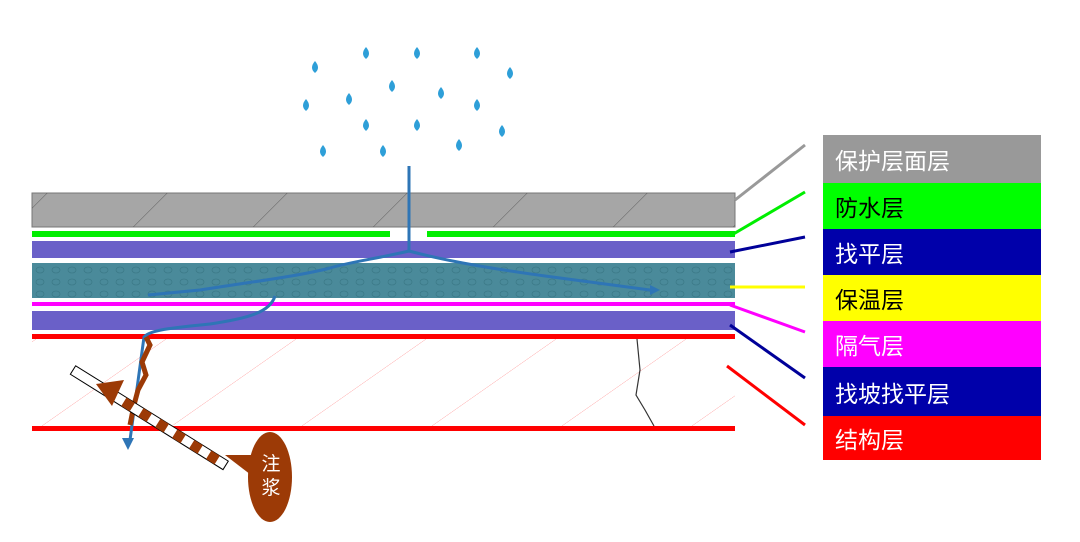 The image size is (1080, 542). I want to click on structural-crack, so click(645, 382).